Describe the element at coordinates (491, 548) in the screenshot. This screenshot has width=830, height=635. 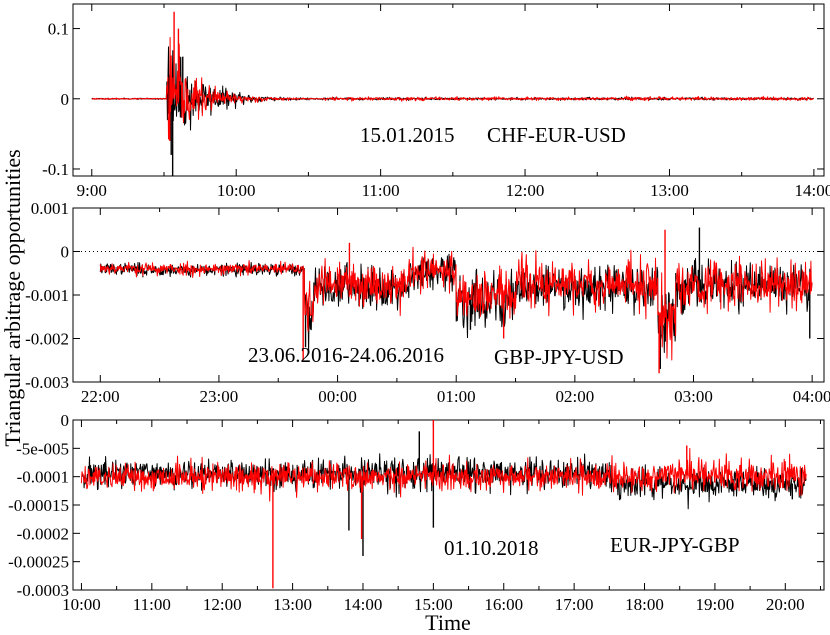
I see `panel-date: 01.10.2018` at that location.